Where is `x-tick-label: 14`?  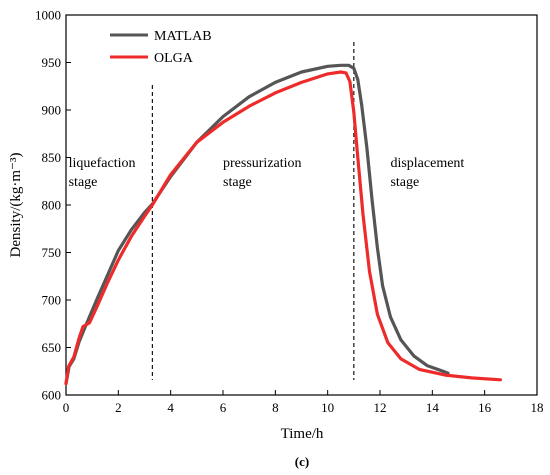 x-tick-label: 14 is located at coordinates (433, 407).